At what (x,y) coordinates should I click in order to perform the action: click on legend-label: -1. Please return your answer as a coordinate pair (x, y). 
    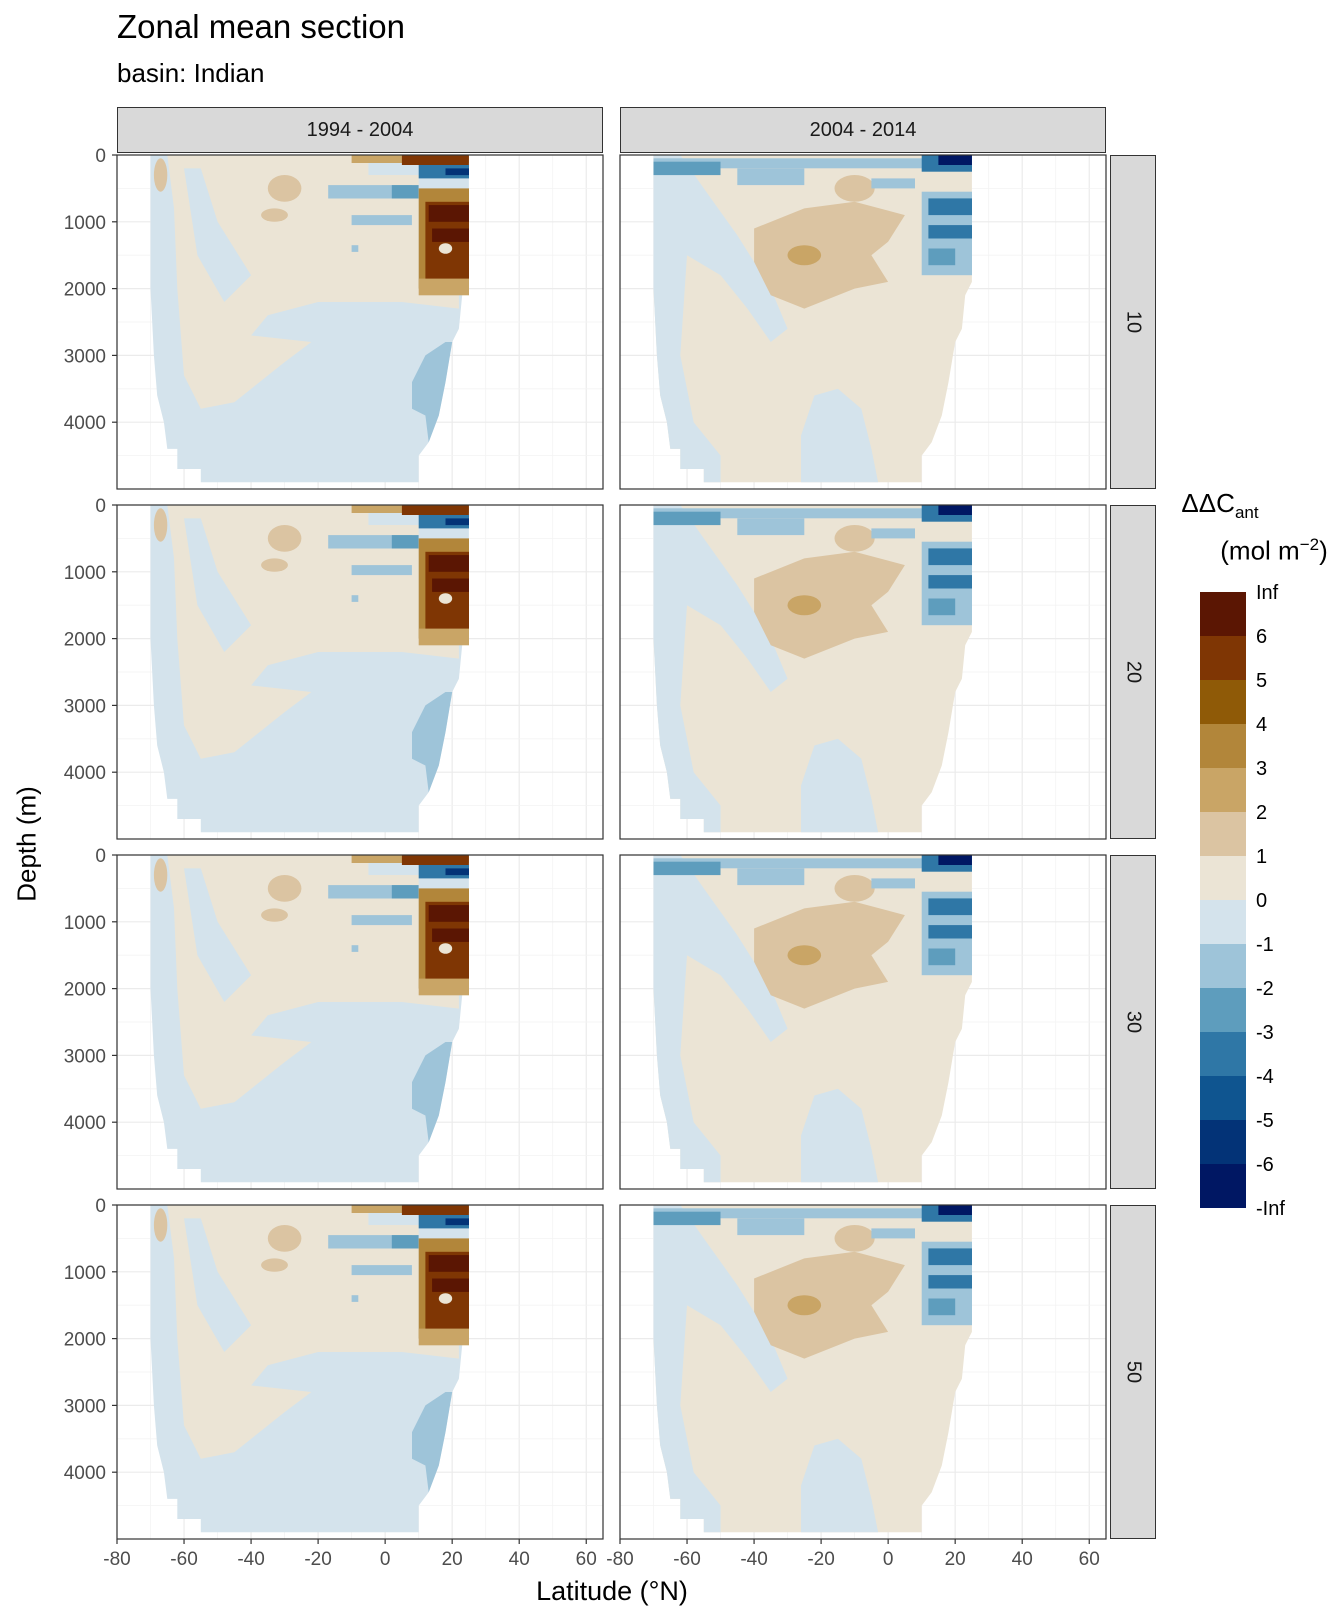
    Looking at the image, I should click on (1265, 945).